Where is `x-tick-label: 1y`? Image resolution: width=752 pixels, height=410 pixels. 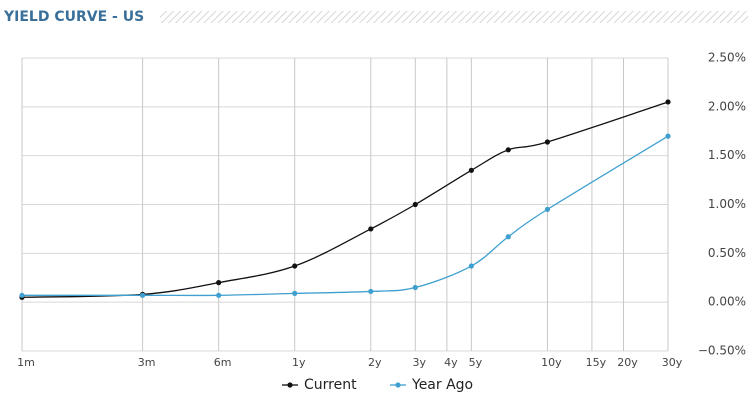 x-tick-label: 1y is located at coordinates (299, 362).